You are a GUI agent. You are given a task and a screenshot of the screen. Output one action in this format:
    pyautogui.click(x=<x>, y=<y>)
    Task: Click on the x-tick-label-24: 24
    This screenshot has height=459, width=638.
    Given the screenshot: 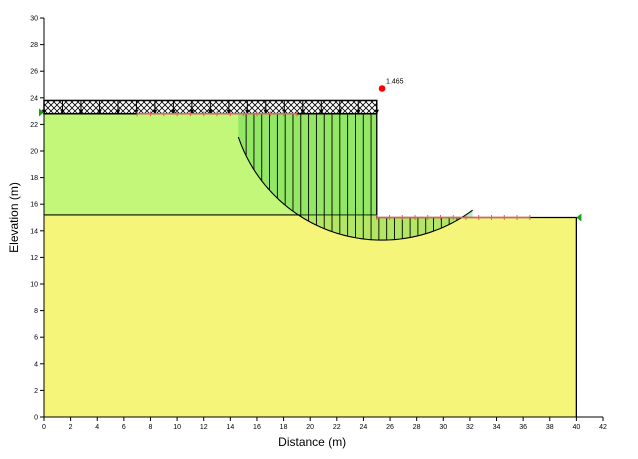 What is the action you would take?
    pyautogui.click(x=364, y=427)
    